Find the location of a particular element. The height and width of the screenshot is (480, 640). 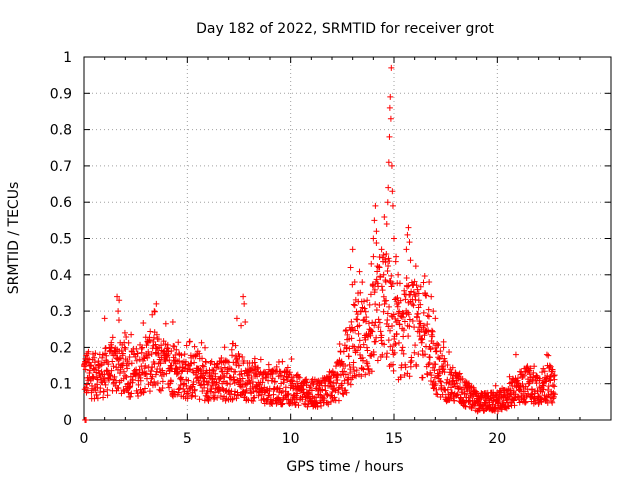

y-tick-label: 1 is located at coordinates (67, 58).